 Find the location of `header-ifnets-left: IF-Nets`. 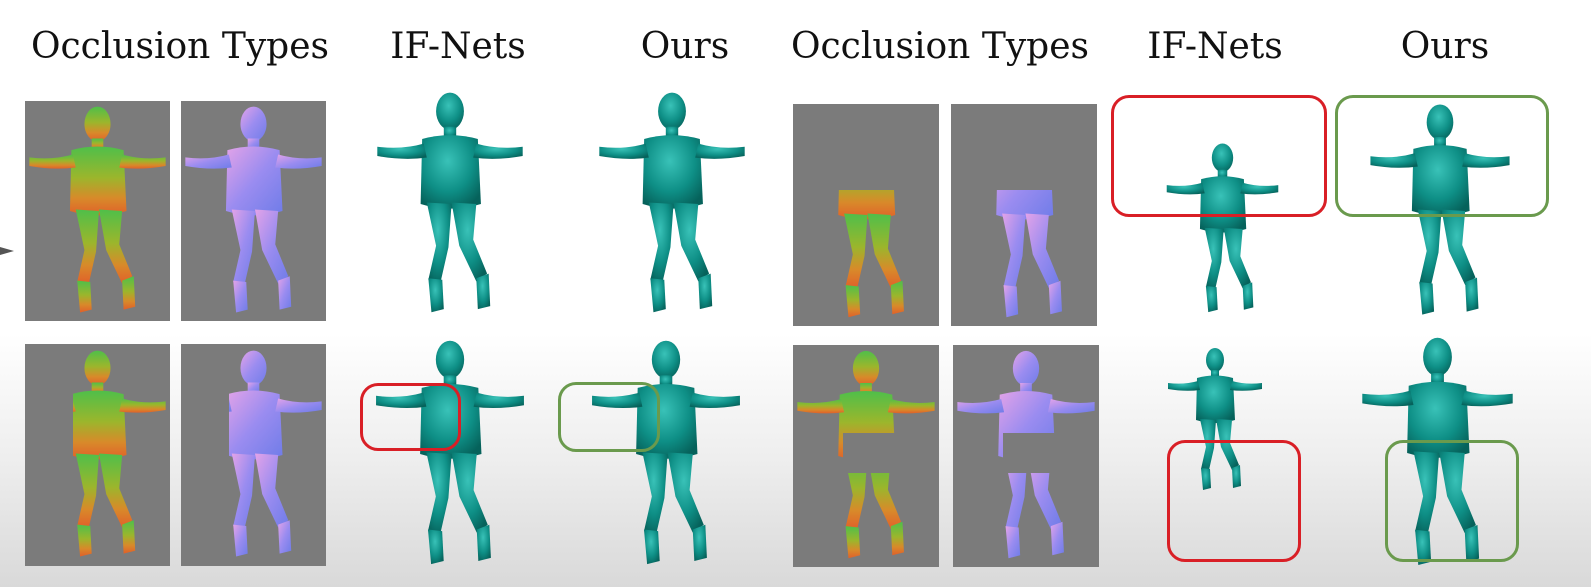

header-ifnets-left: IF-Nets is located at coordinates (458, 46).